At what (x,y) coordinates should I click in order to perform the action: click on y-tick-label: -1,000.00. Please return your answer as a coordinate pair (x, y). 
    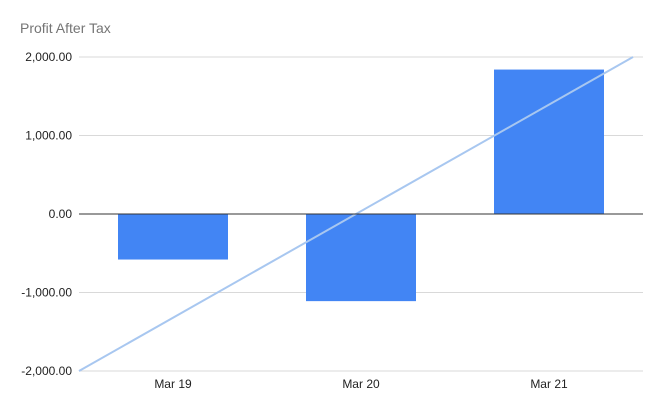
    Looking at the image, I should click on (46, 293).